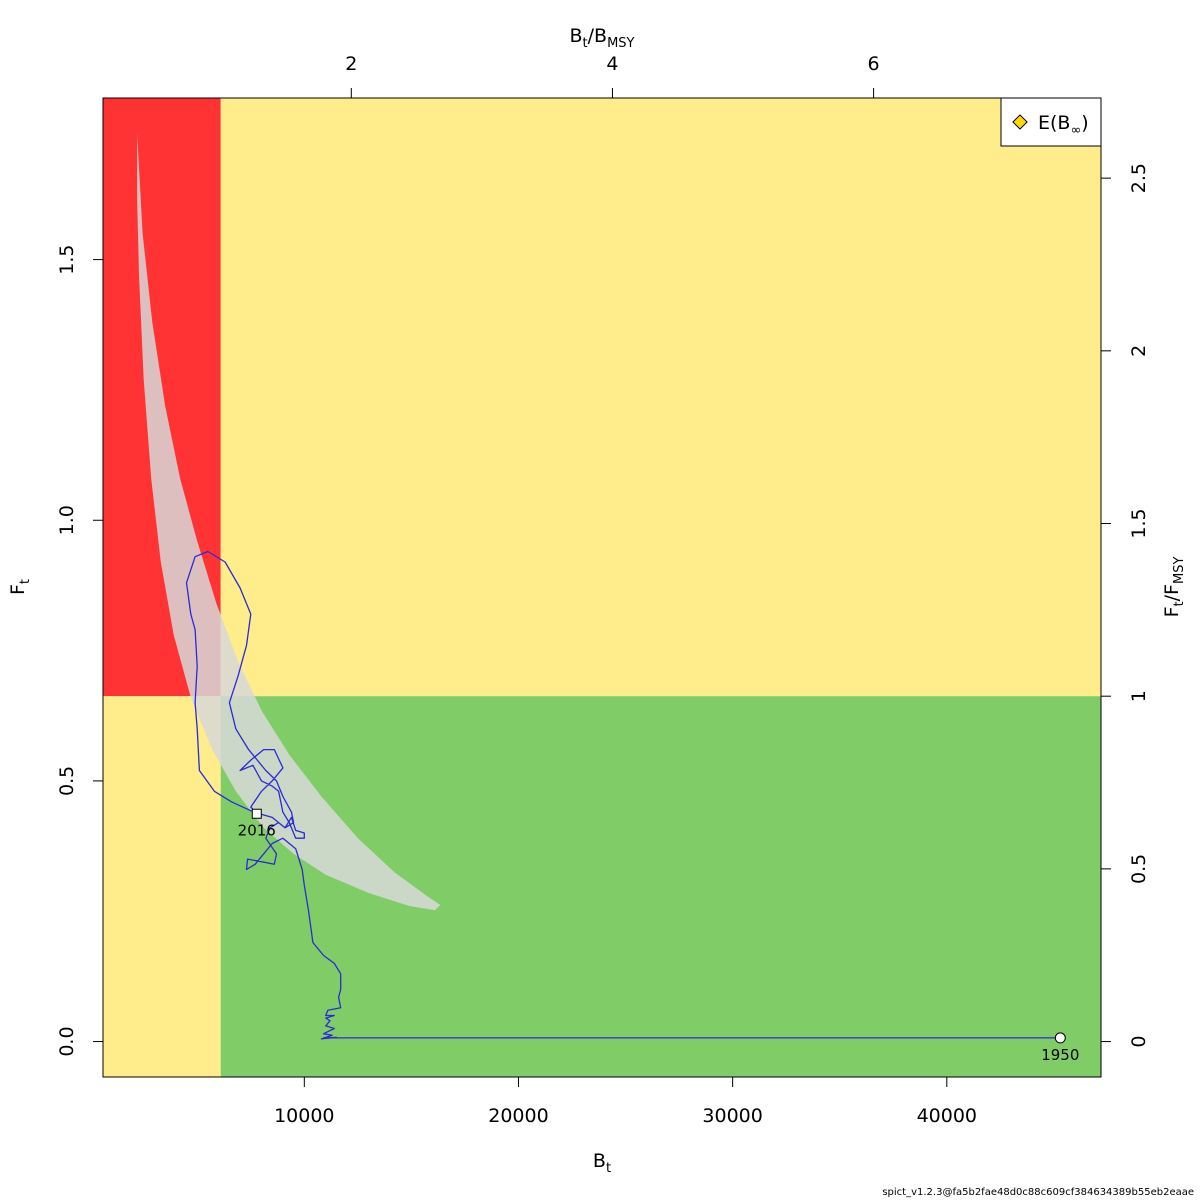  What do you see at coordinates (1174, 587) in the screenshot?
I see `right-axis-title: Ft/FMSY` at bounding box center [1174, 587].